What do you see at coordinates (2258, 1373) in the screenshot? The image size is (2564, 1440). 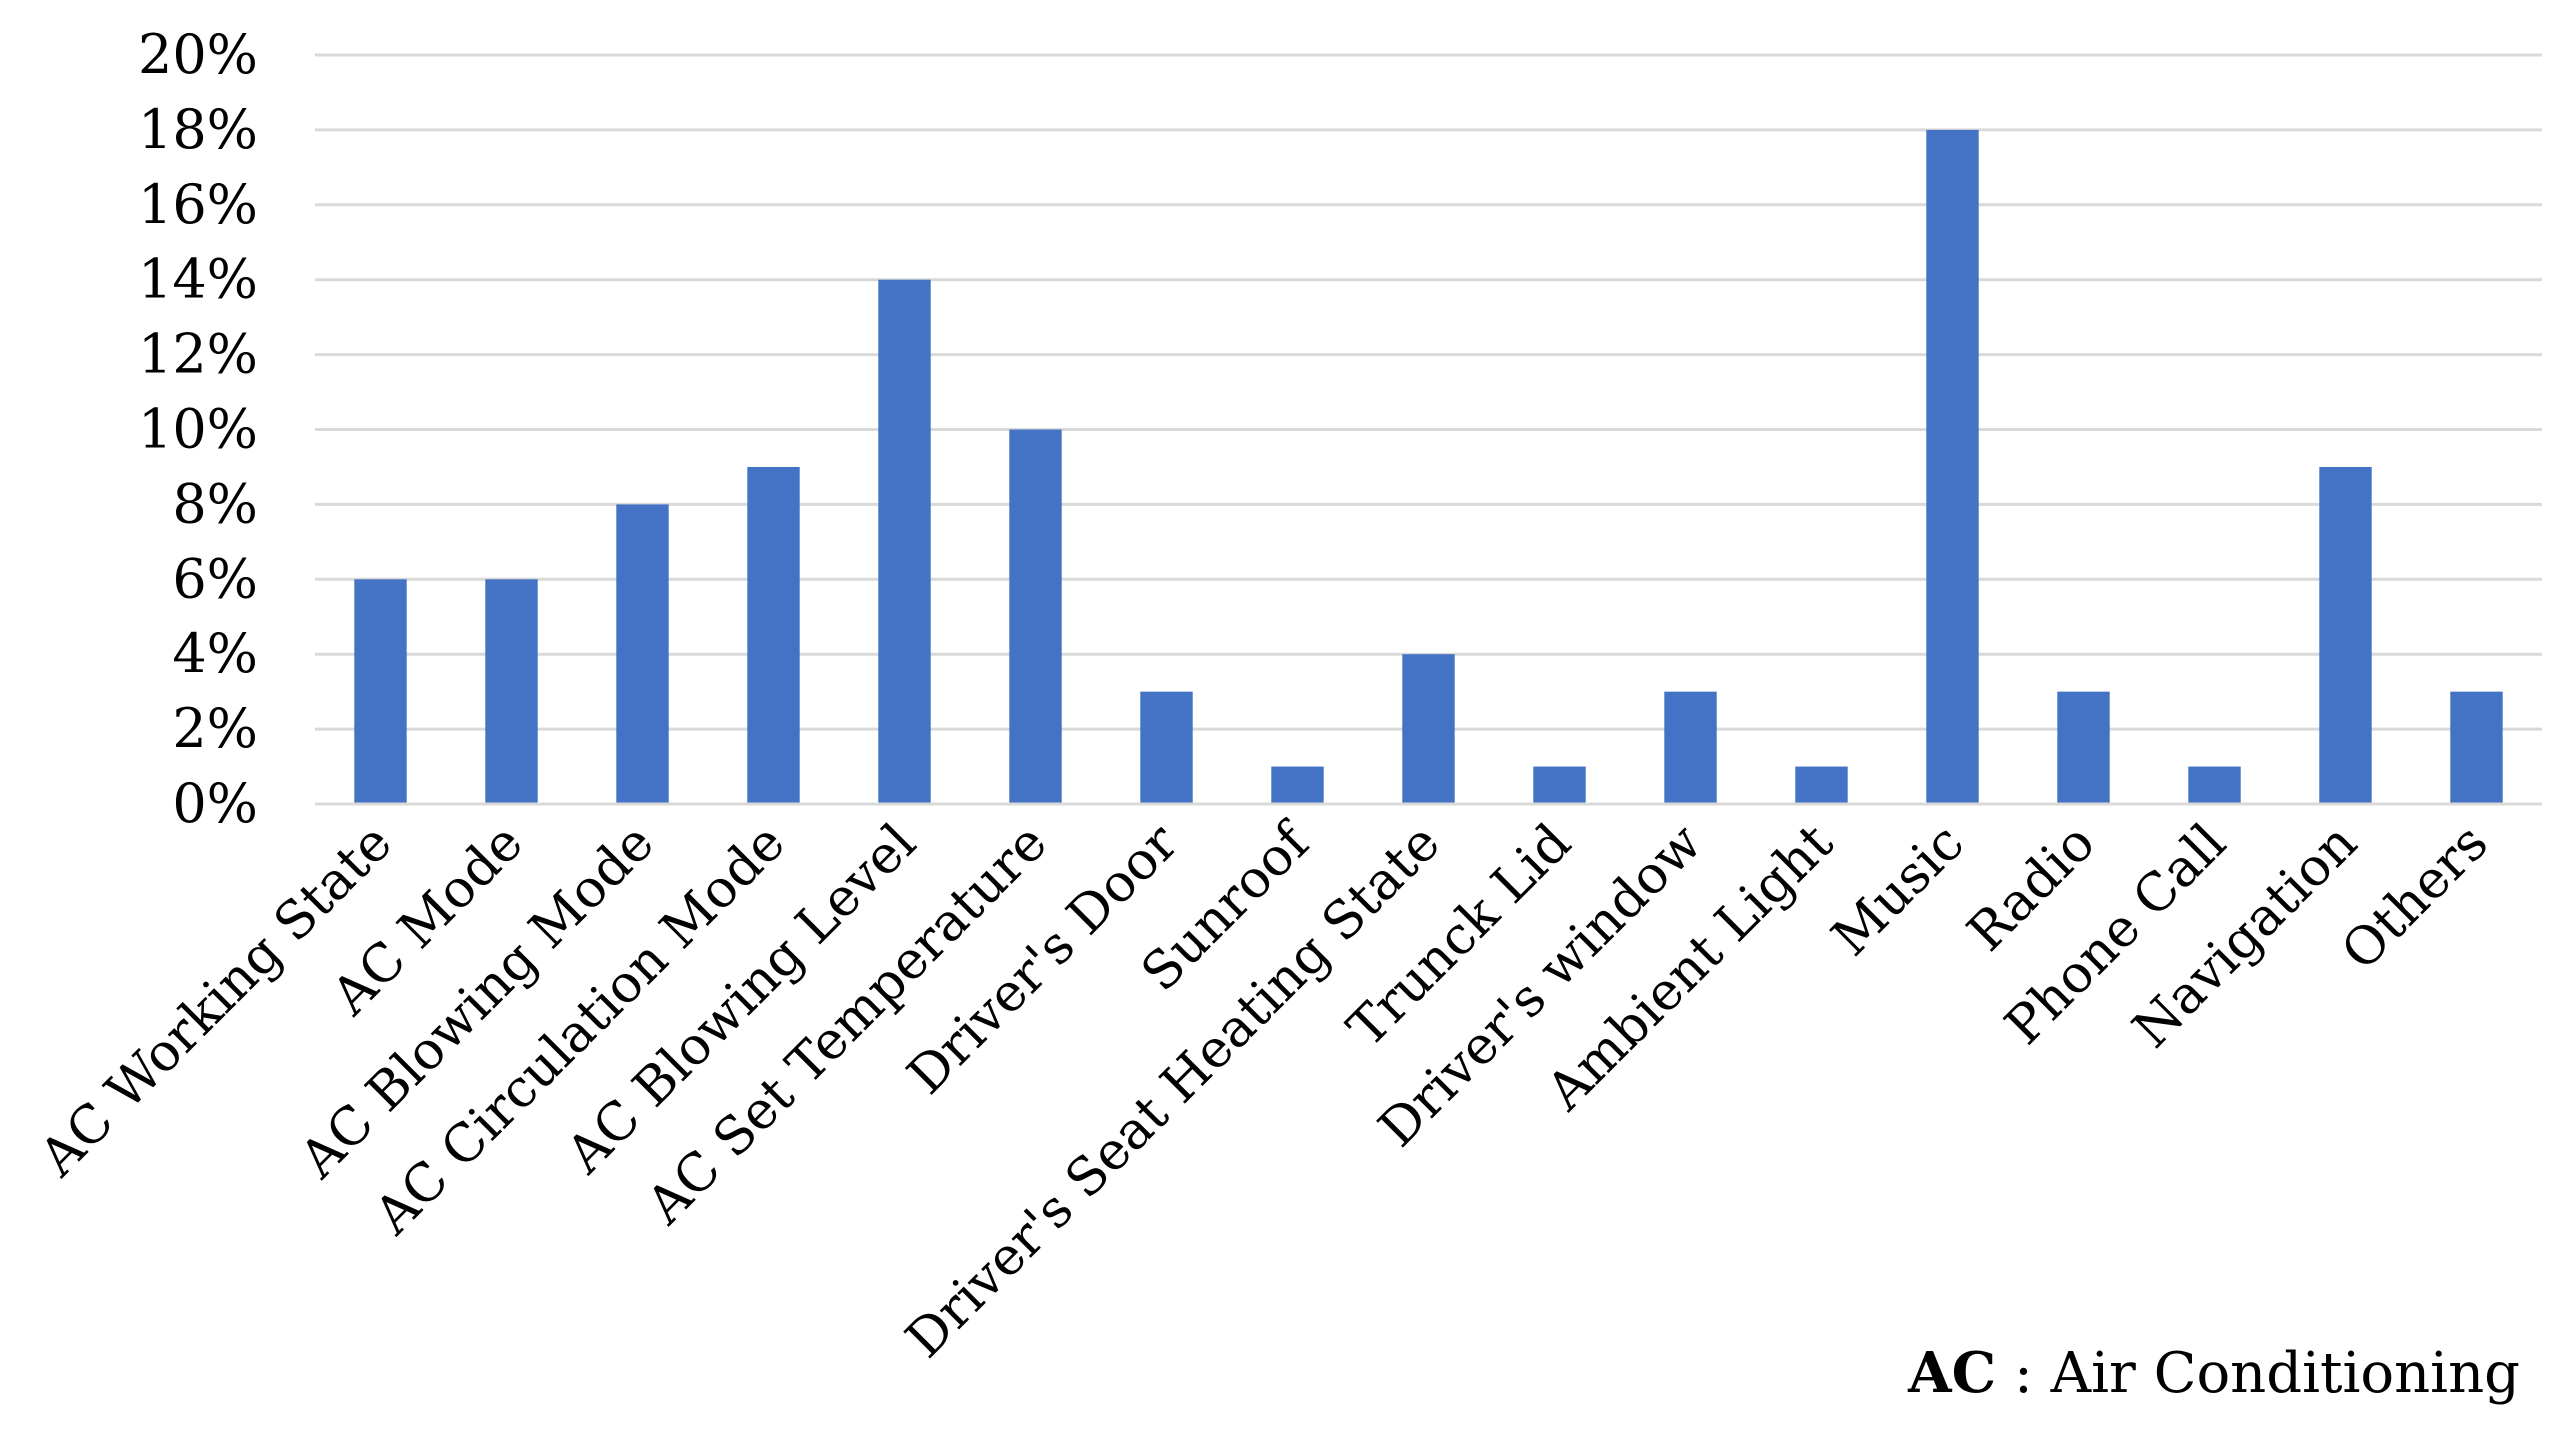 I see `footnote-text: : Air Conditioning` at bounding box center [2258, 1373].